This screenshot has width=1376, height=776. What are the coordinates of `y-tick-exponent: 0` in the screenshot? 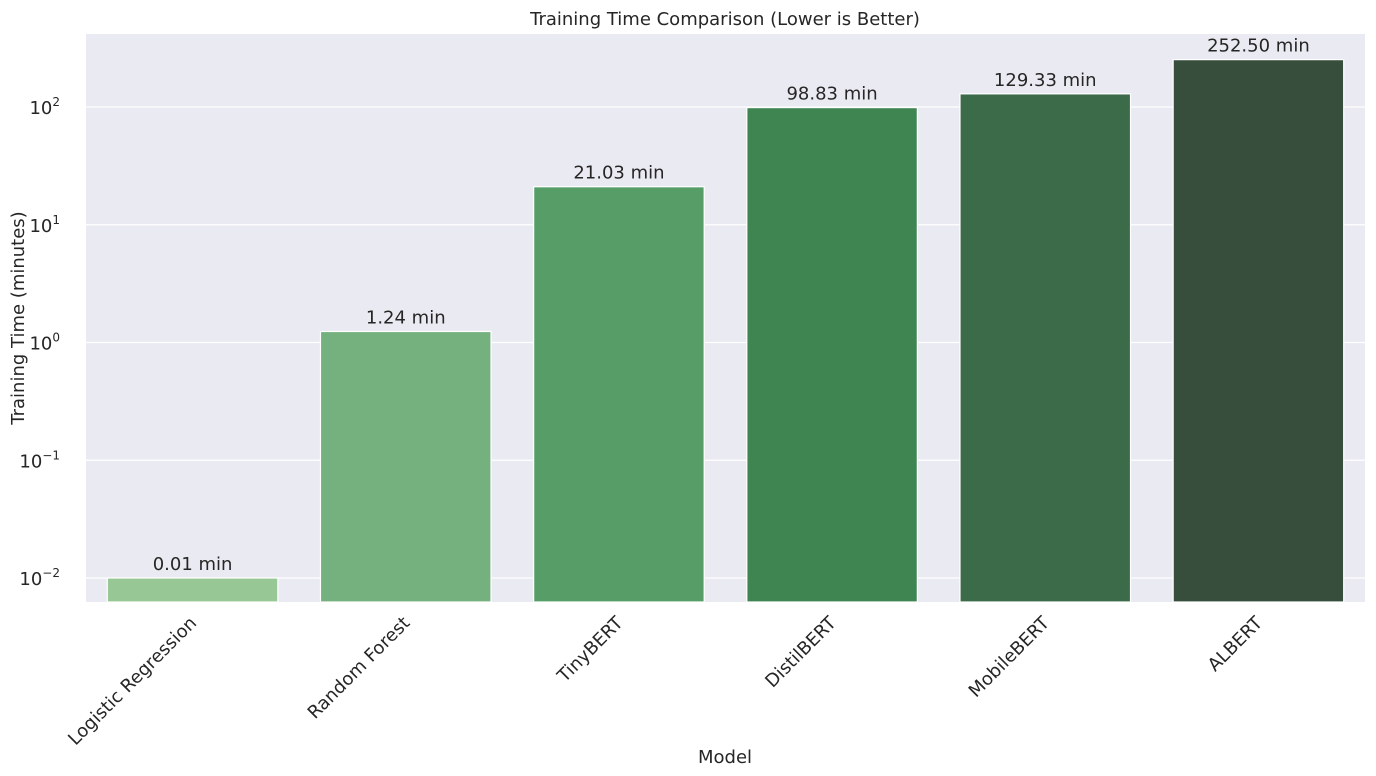 It's located at (56, 338).